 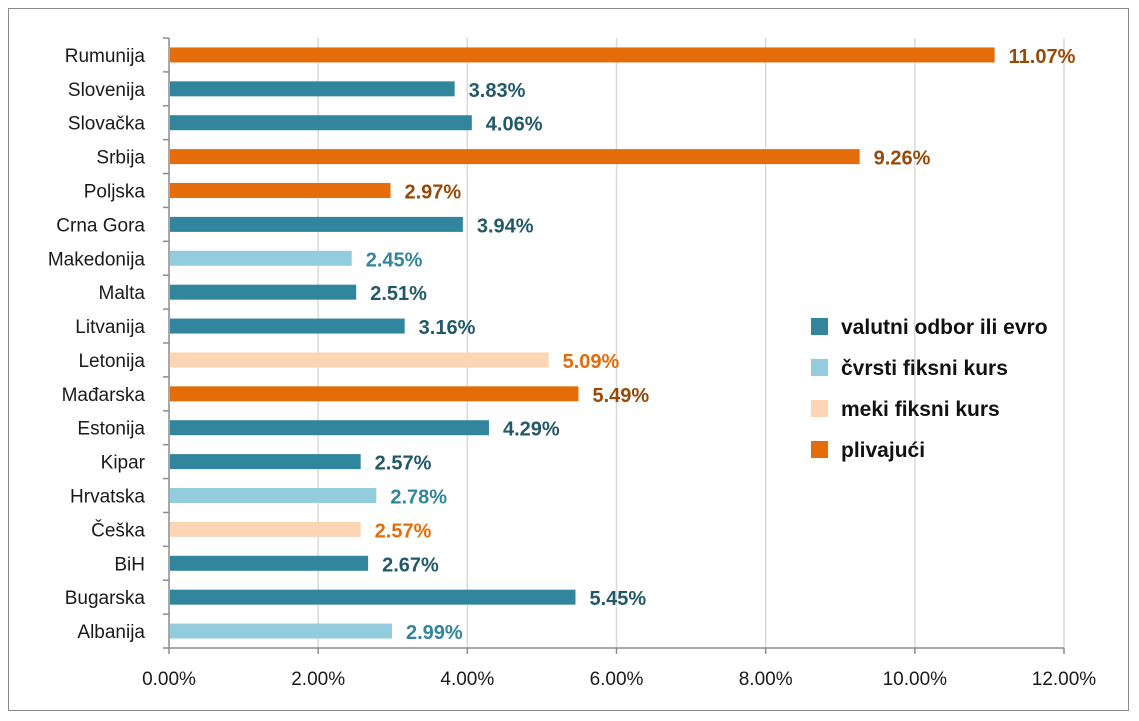 What do you see at coordinates (115, 192) in the screenshot?
I see `category-label: Poljska` at bounding box center [115, 192].